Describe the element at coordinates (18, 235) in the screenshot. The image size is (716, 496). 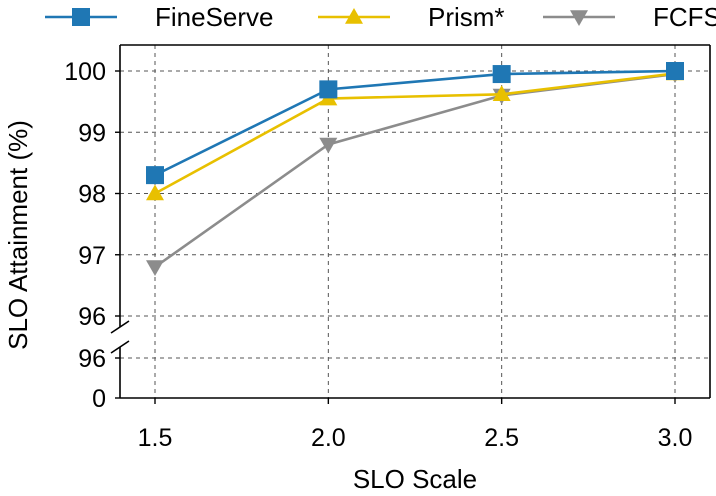
I see `y-axis-title: SLO Attainment (%)` at that location.